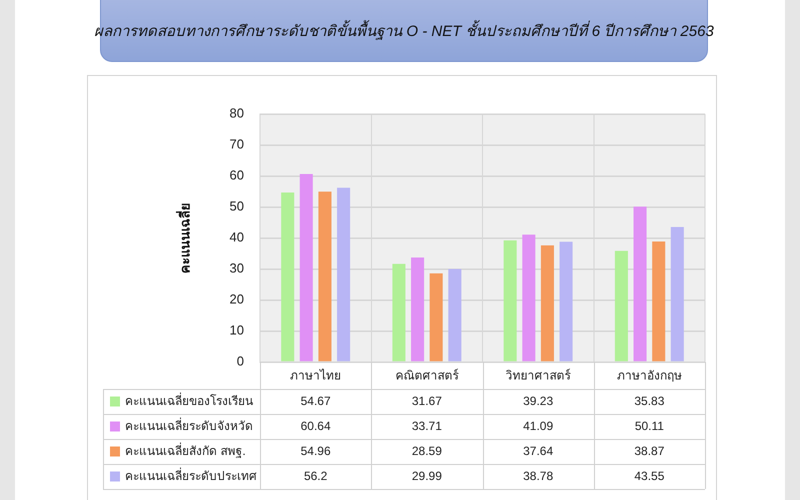 The height and width of the screenshot is (500, 800). I want to click on data-label: 54.67, so click(315, 401).